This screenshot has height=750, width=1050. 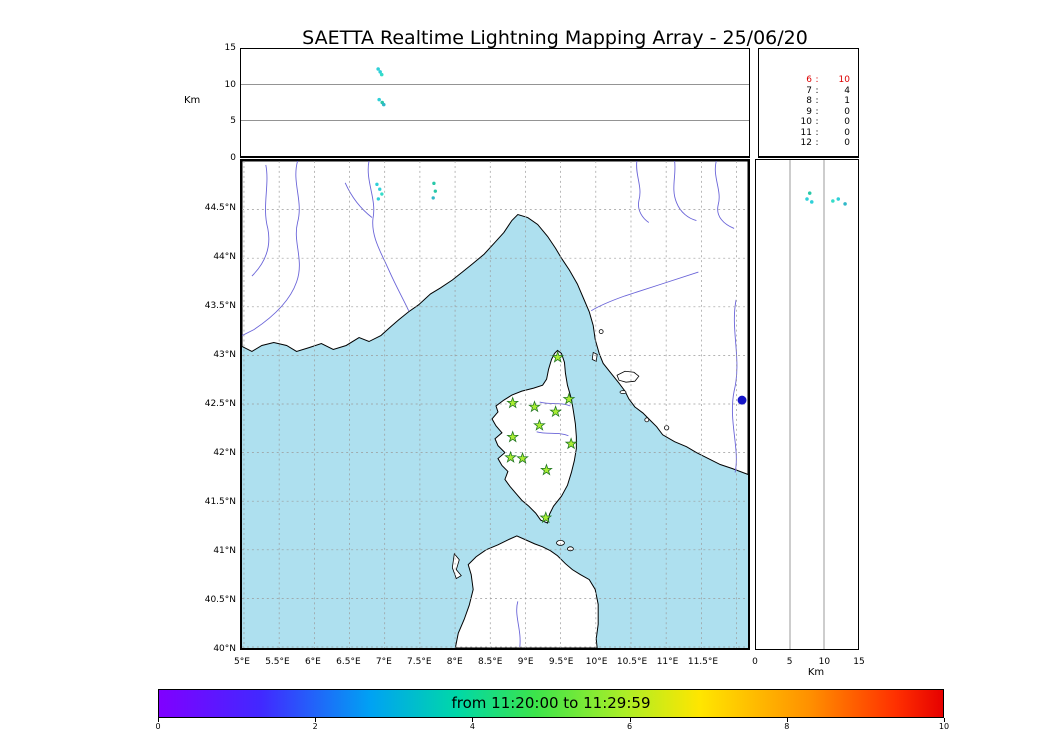 What do you see at coordinates (224, 649) in the screenshot?
I see `lat-tick-label: 40°N` at bounding box center [224, 649].